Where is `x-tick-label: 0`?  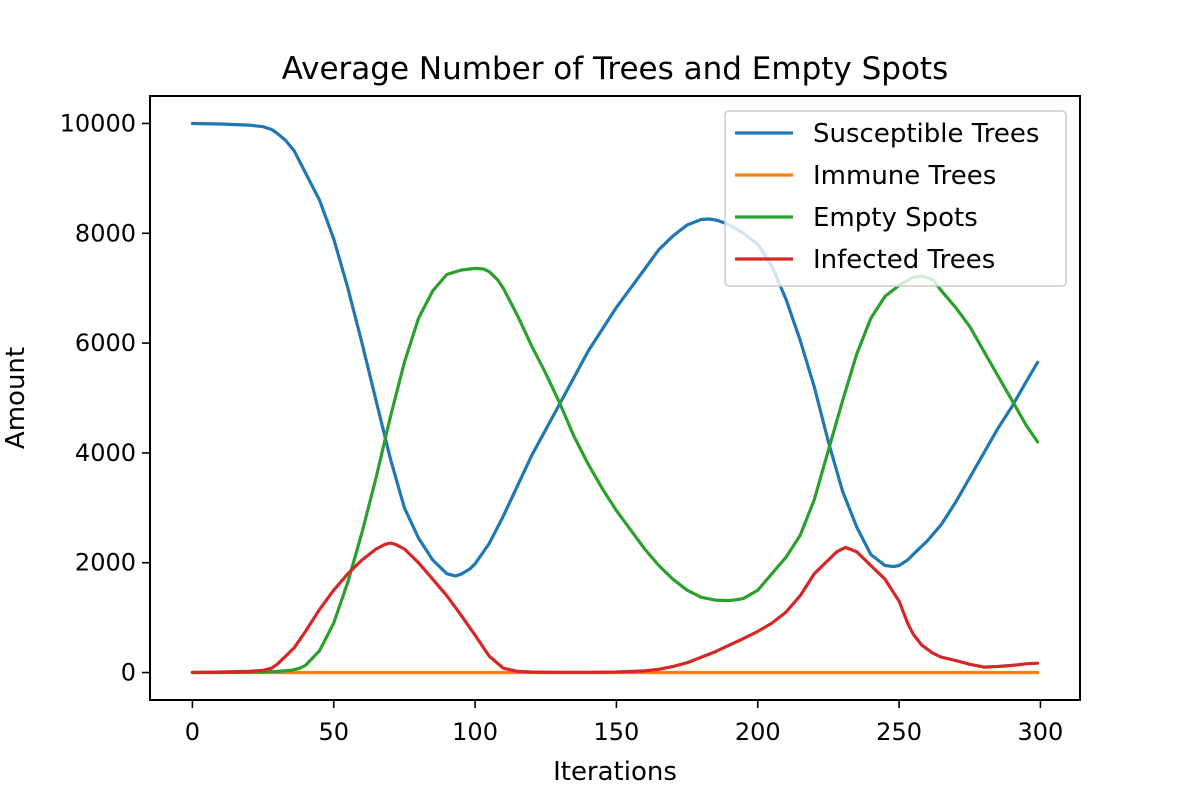 x-tick-label: 0 is located at coordinates (192, 732).